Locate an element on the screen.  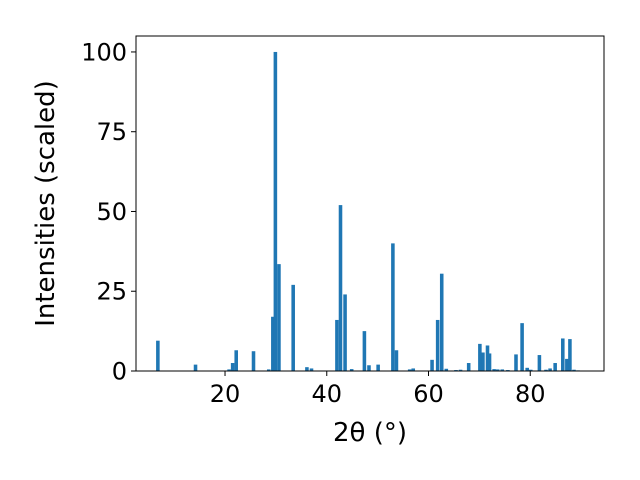
y-axis-ticks: 0 25 50 75 100 is located at coordinates (108, 212).